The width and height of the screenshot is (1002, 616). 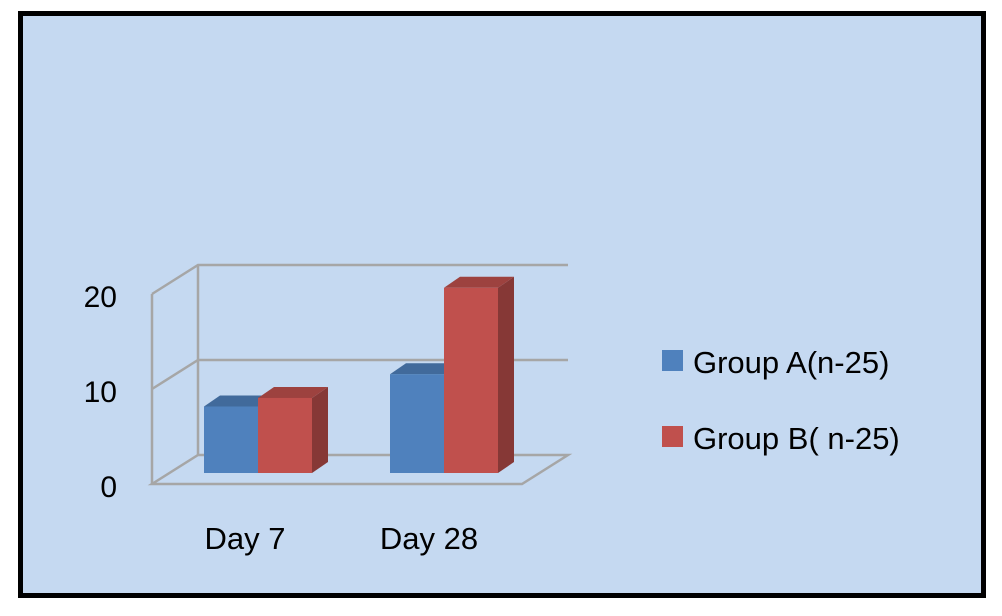 I want to click on chart-floor, so click(x=360, y=469).